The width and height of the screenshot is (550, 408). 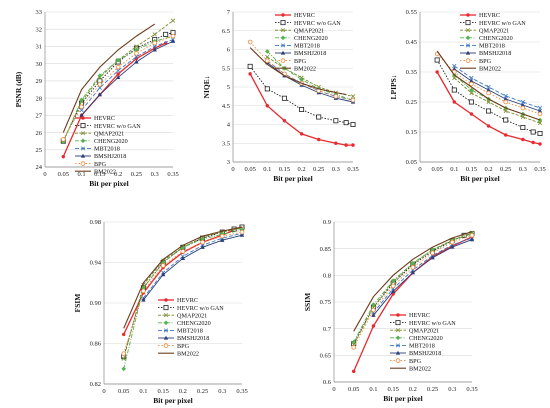 What do you see at coordinates (325, 249) in the screenshot?
I see `y-tick-label: 0.85` at bounding box center [325, 249].